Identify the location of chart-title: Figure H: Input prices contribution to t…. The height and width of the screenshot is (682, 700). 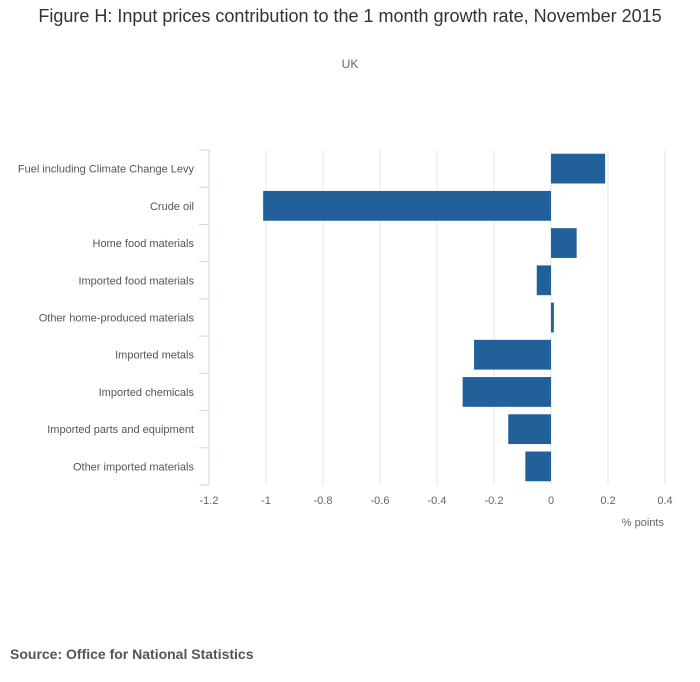
(350, 16).